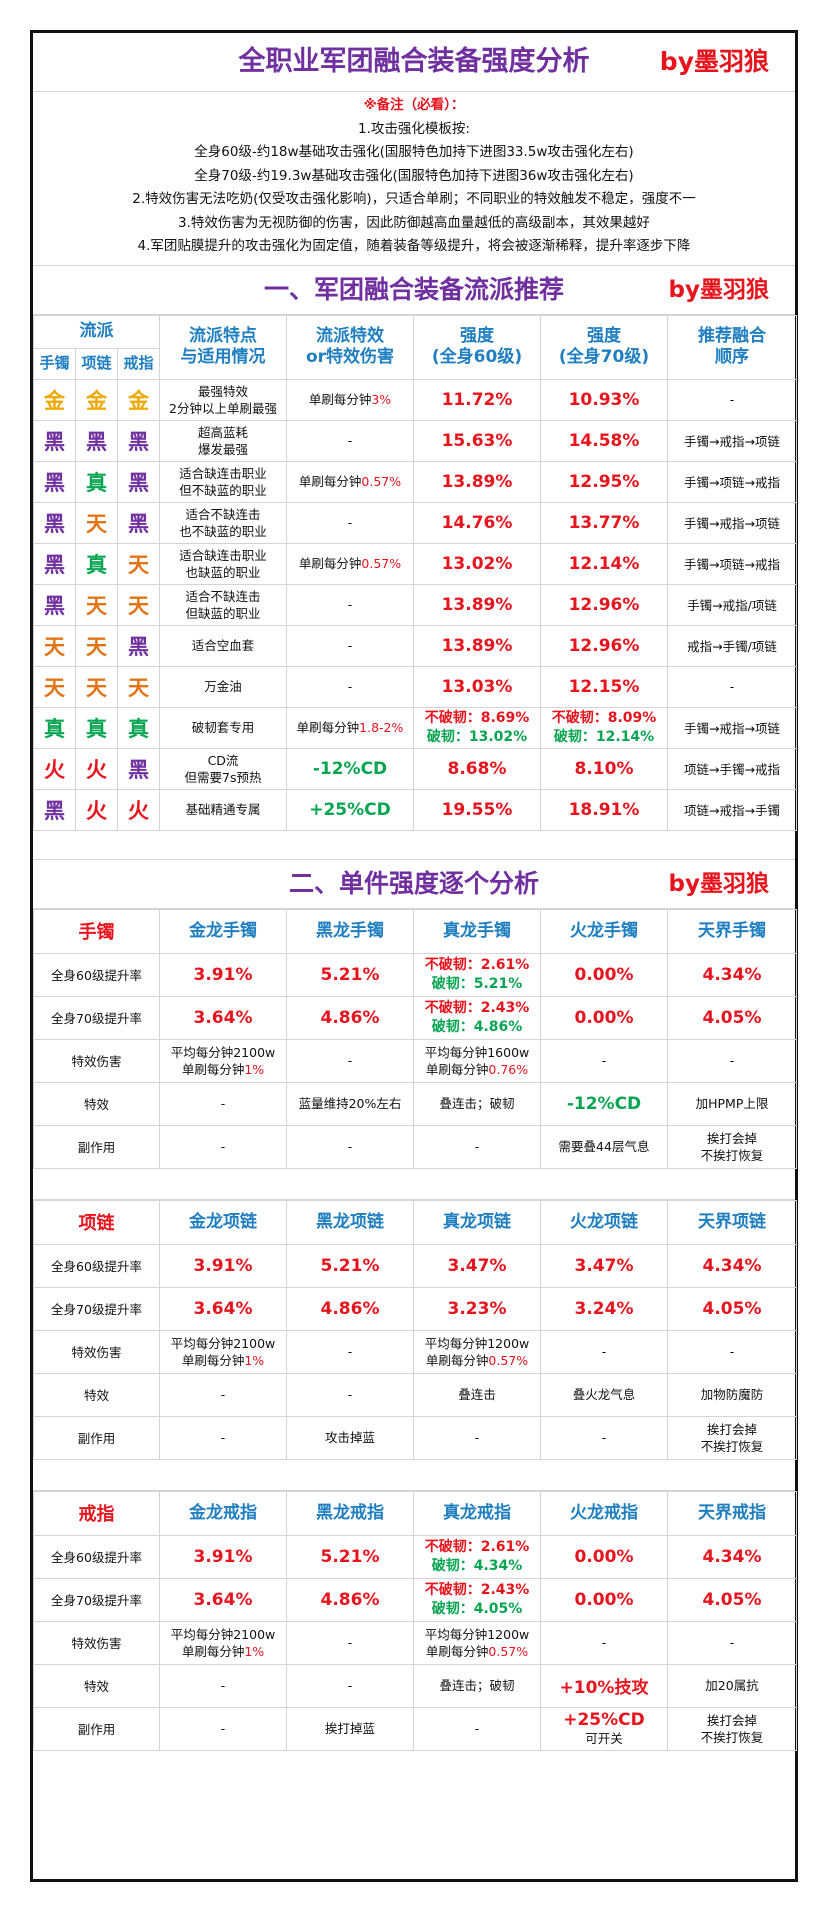  Describe the element at coordinates (604, 768) in the screenshot. I see `strength-70-cell: 8.10%` at that location.